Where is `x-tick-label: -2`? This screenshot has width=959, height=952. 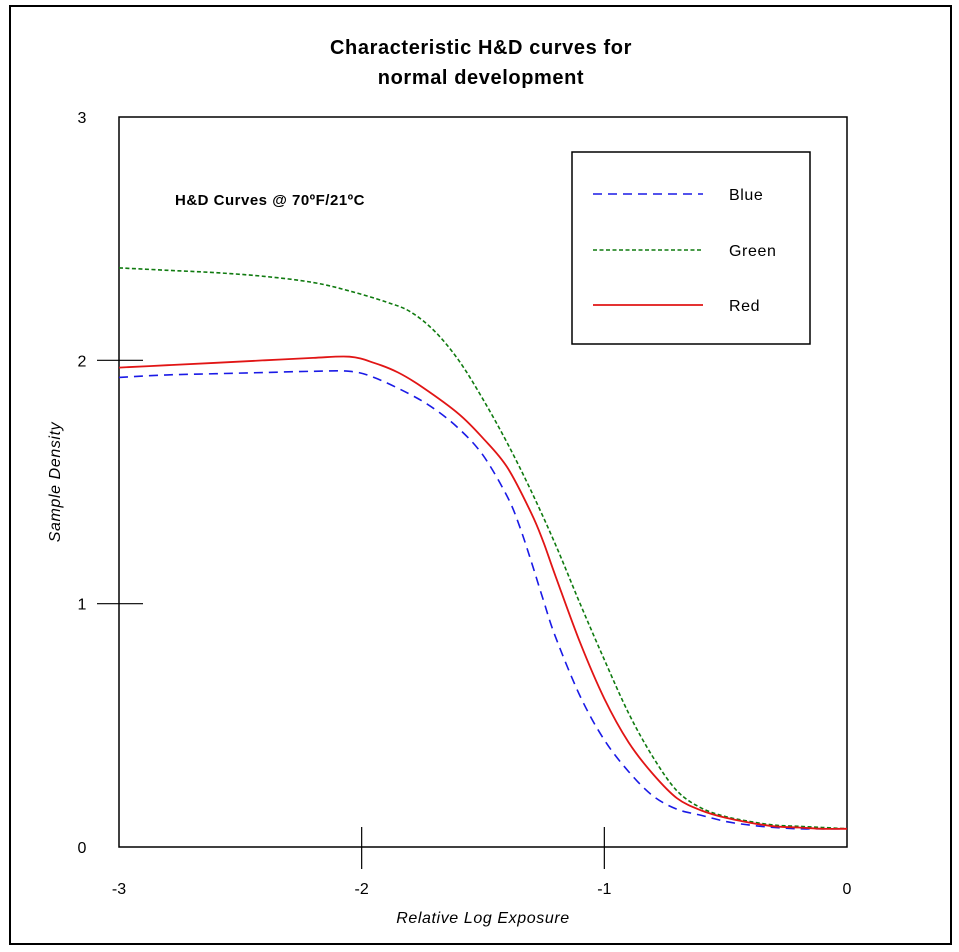 x-tick-label: -2 is located at coordinates (362, 889).